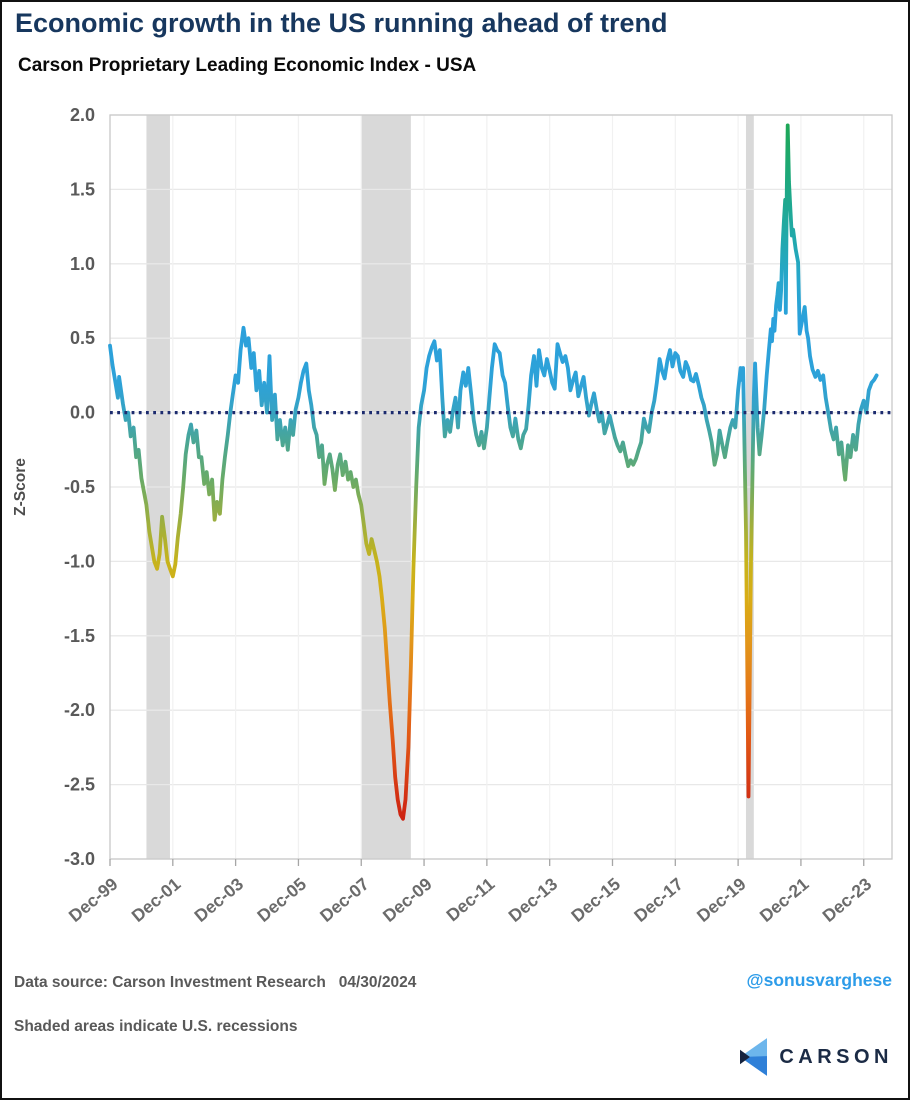 The height and width of the screenshot is (1100, 910). I want to click on x-tick-label: Dec-21, so click(784, 900).